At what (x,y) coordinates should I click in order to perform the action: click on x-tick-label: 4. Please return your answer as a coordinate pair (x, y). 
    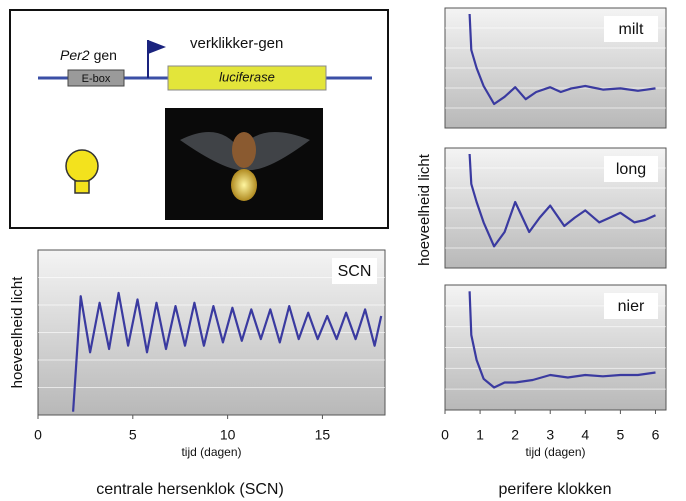
    Looking at the image, I should click on (585, 435).